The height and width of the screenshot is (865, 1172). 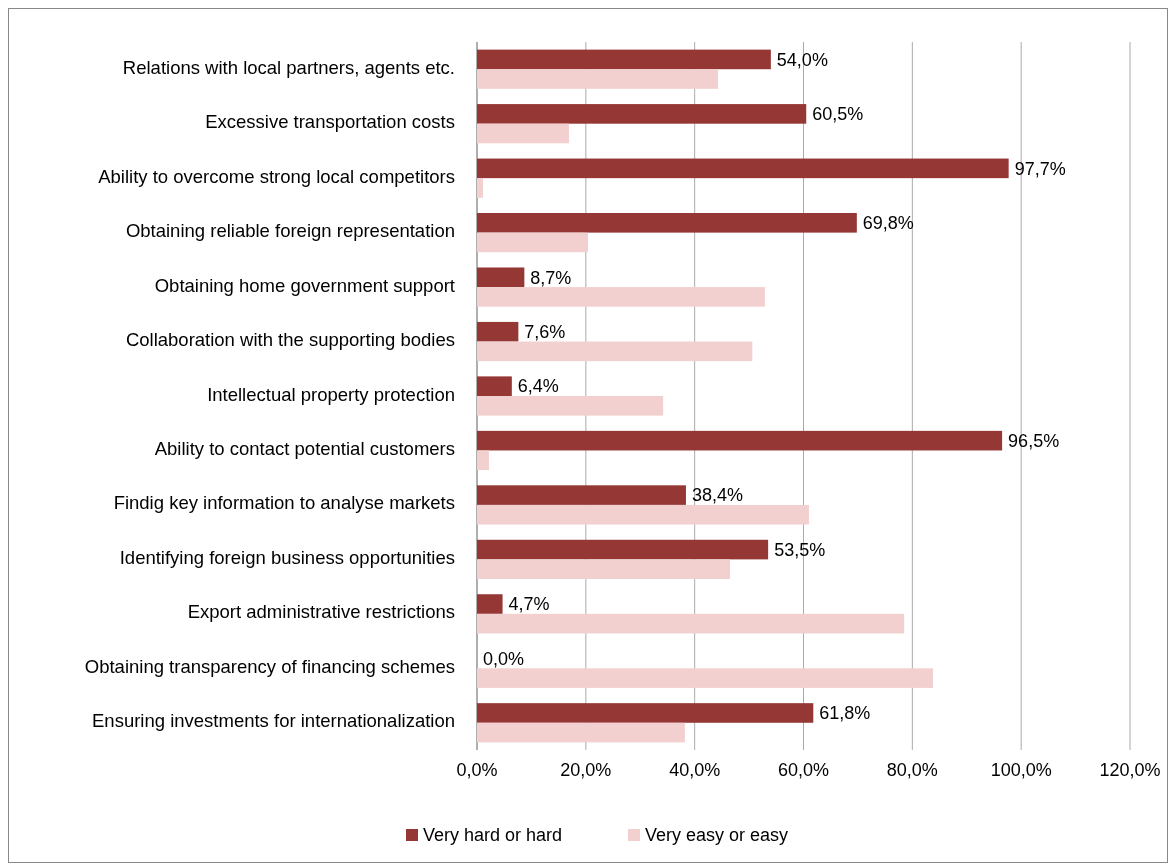 I want to click on data-label: 38,4%, so click(x=717, y=495).